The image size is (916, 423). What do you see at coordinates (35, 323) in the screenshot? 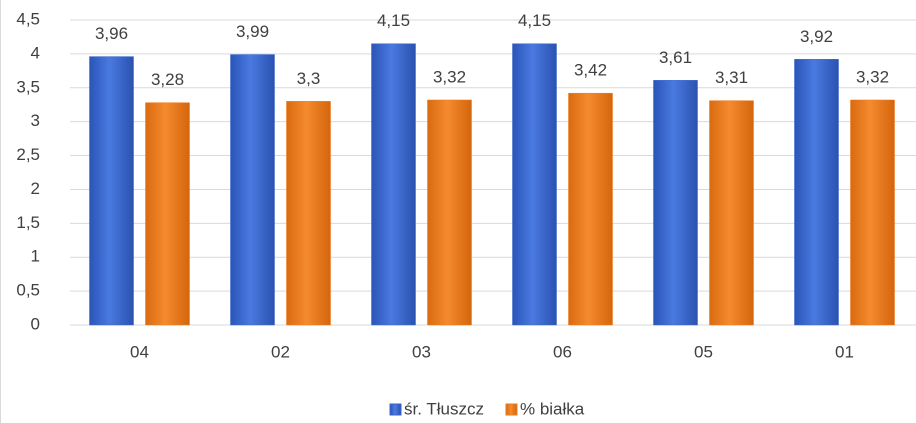
I see `y-tick-label: 0` at bounding box center [35, 323].